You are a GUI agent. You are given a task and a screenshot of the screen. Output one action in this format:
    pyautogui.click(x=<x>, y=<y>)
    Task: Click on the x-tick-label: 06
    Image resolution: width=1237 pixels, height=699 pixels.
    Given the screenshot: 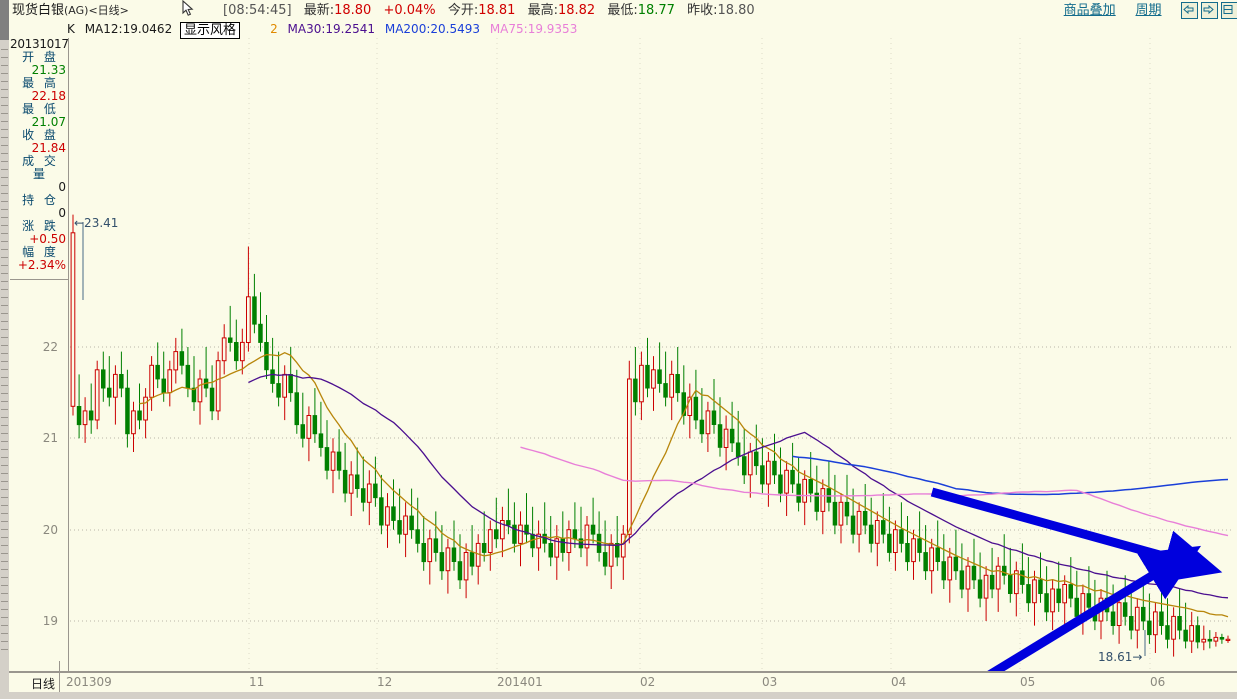 What is the action you would take?
    pyautogui.click(x=1158, y=682)
    